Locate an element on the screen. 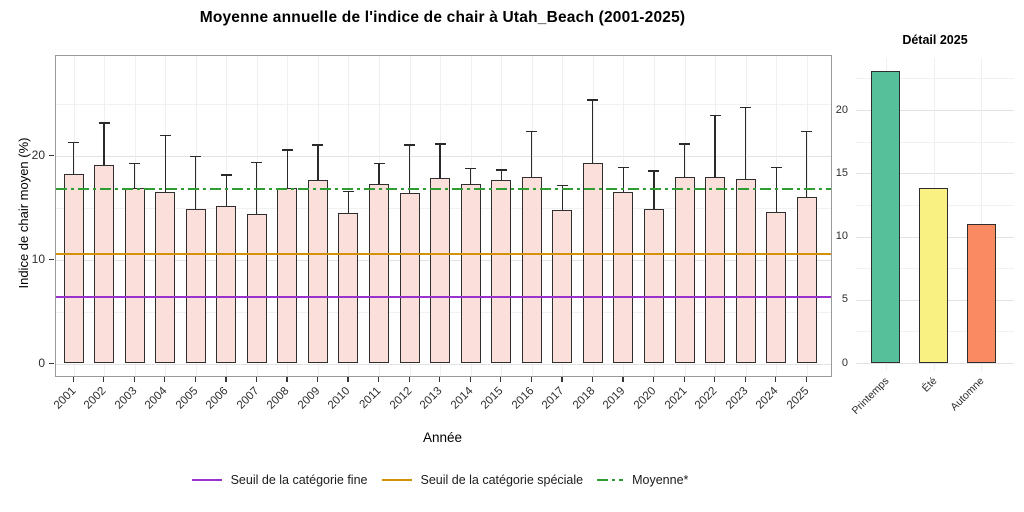  error-whisker-2009 is located at coordinates (318, 162).